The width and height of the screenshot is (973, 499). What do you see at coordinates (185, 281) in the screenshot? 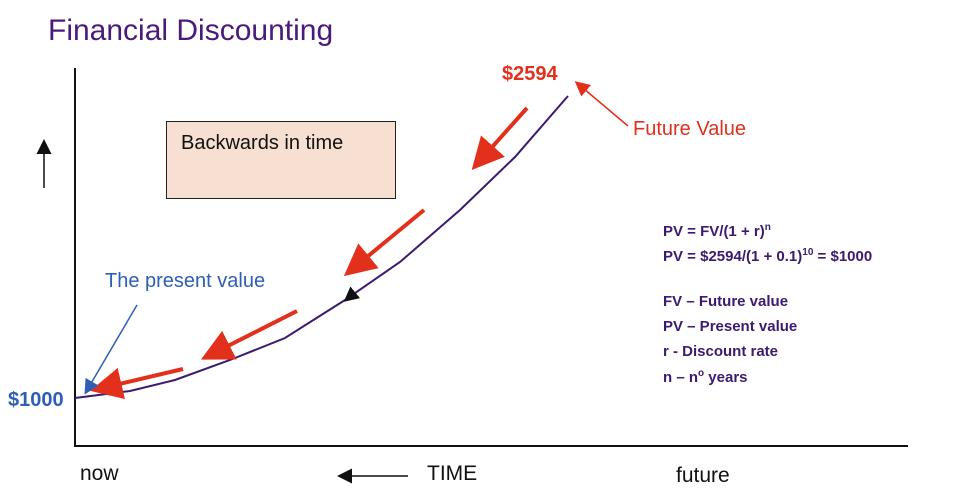
I see `present-value-label: The present value` at bounding box center [185, 281].